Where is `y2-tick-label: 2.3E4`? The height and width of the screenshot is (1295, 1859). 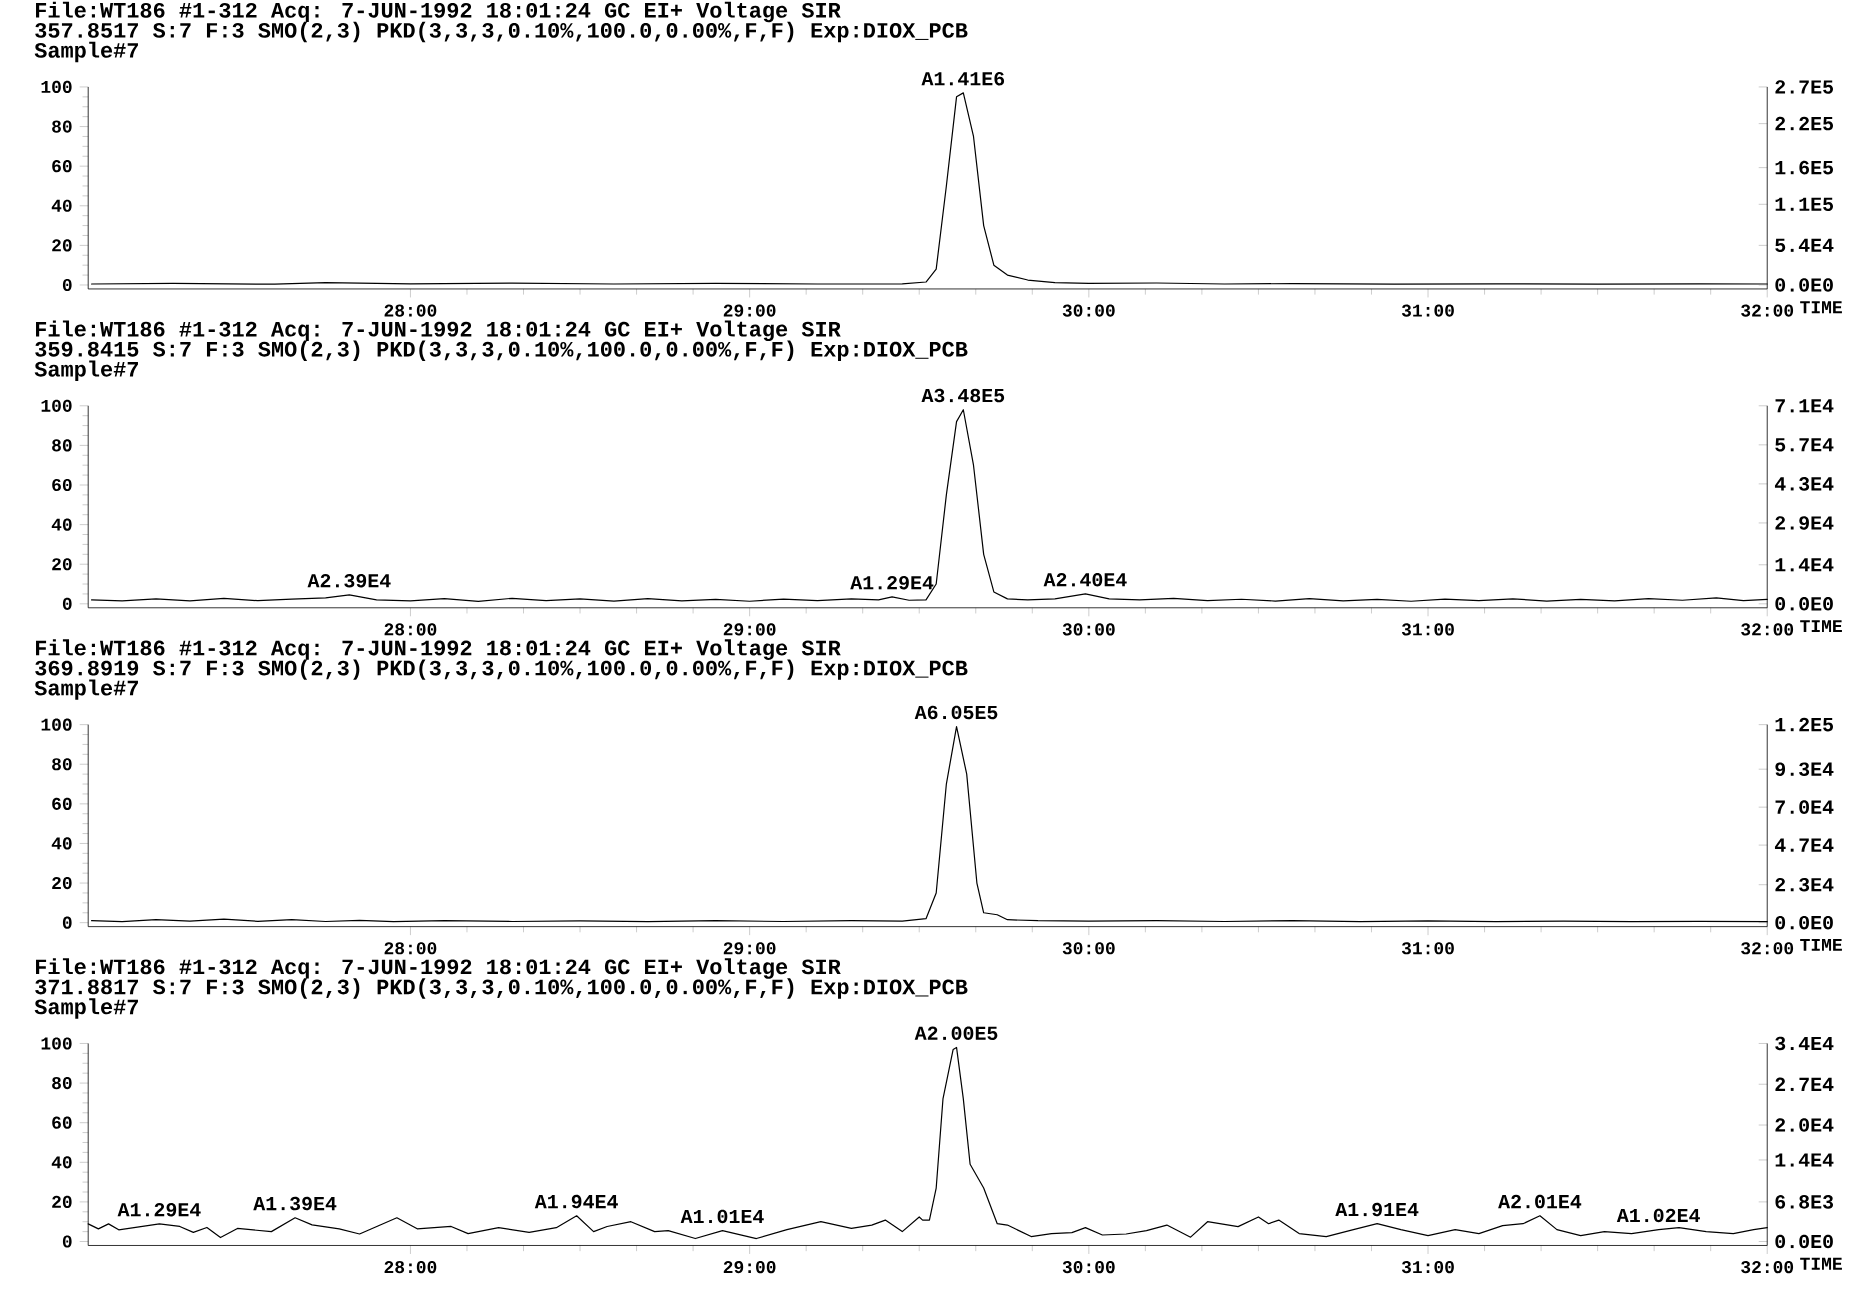 y2-tick-label: 2.3E4 is located at coordinates (1804, 884).